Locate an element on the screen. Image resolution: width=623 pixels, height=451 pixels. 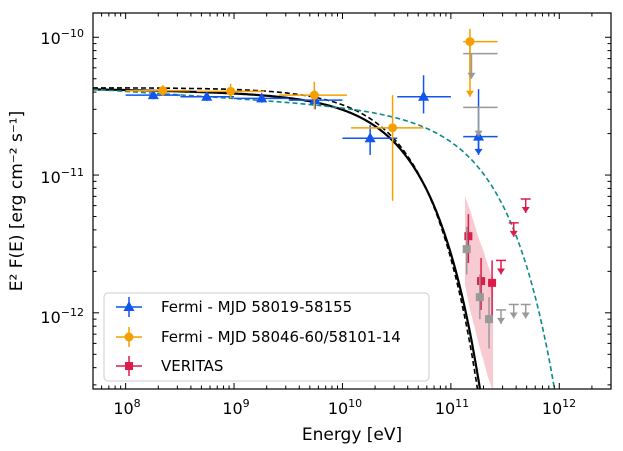
legend-box is located at coordinates (266, 337).